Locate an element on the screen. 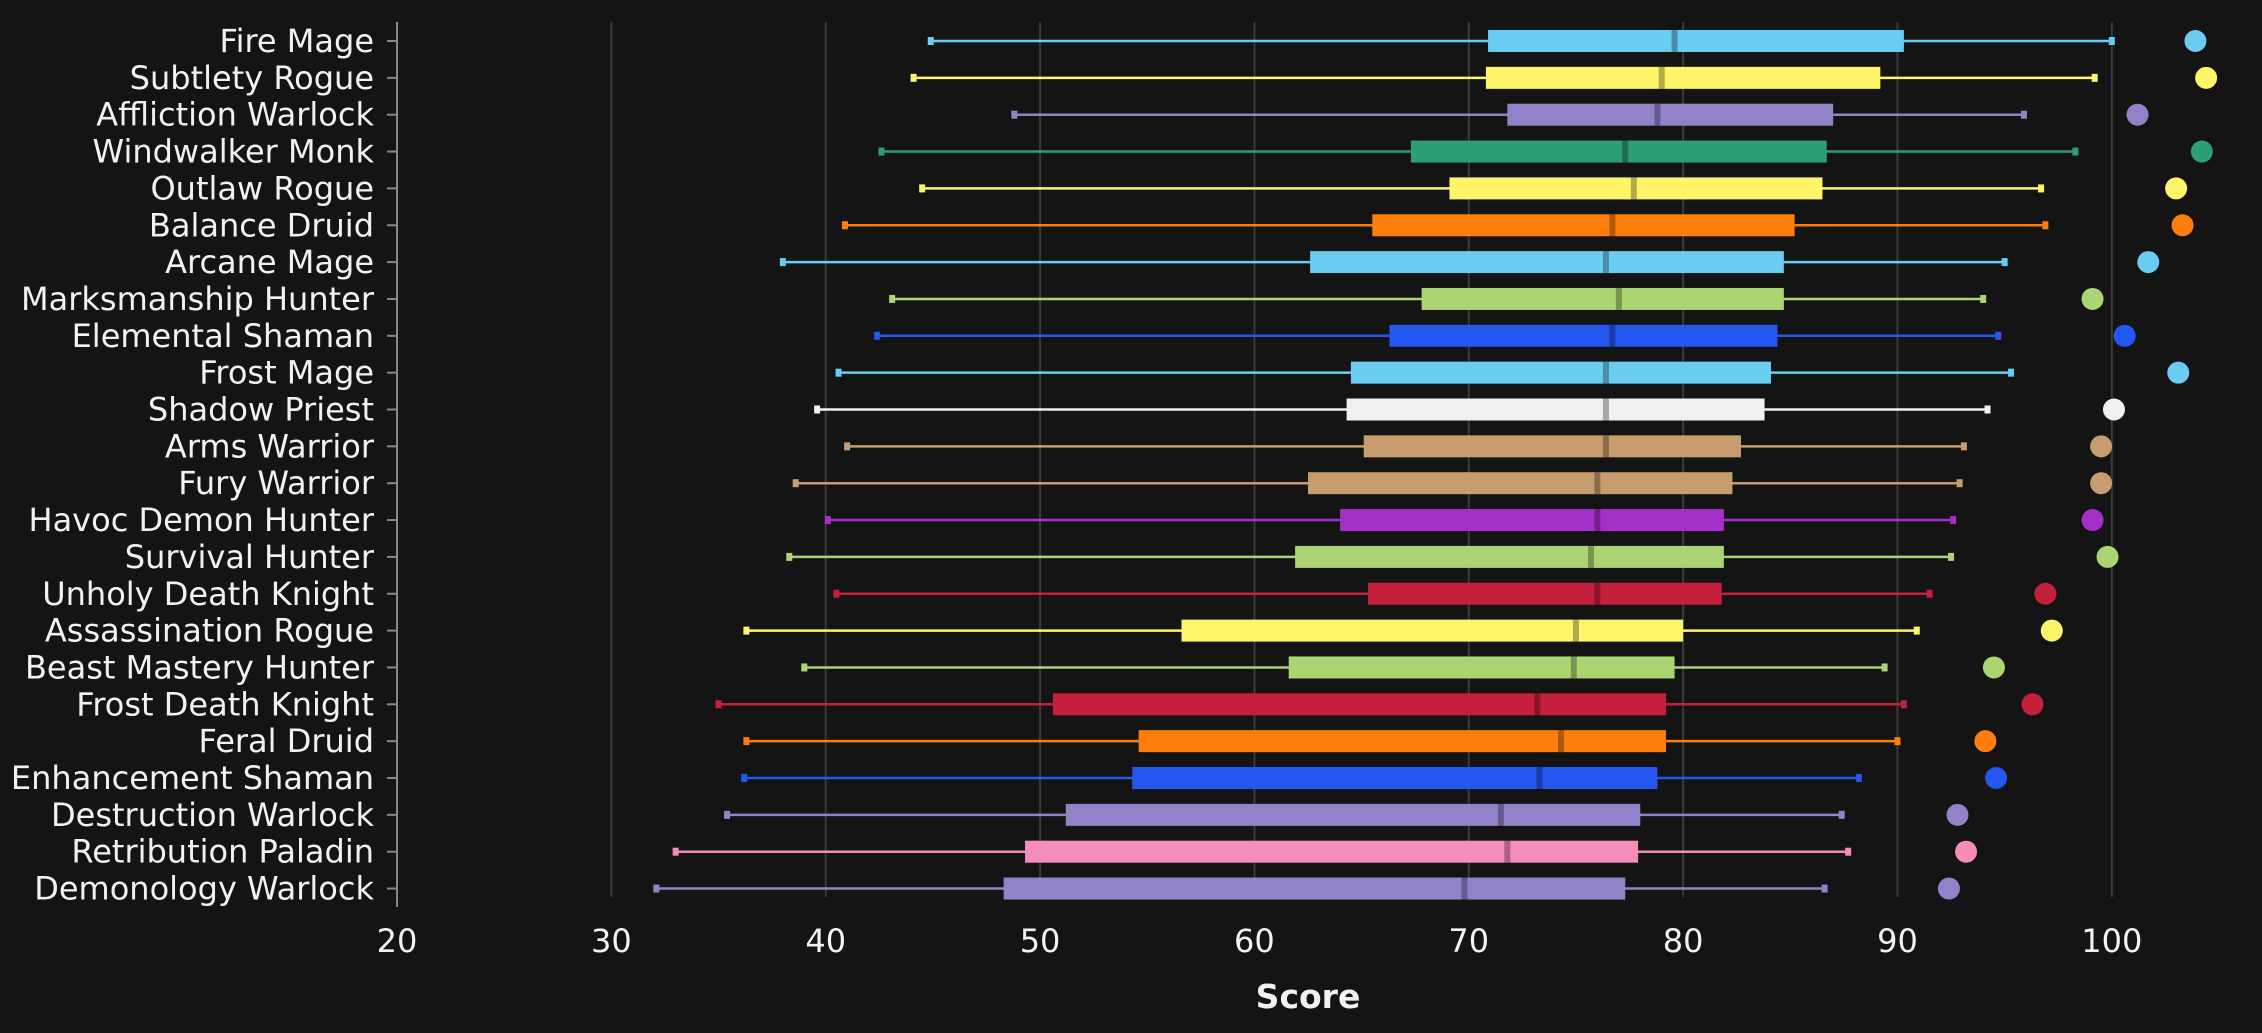 The height and width of the screenshot is (1033, 2262). category-label: Affliction Warlock is located at coordinates (235, 115).